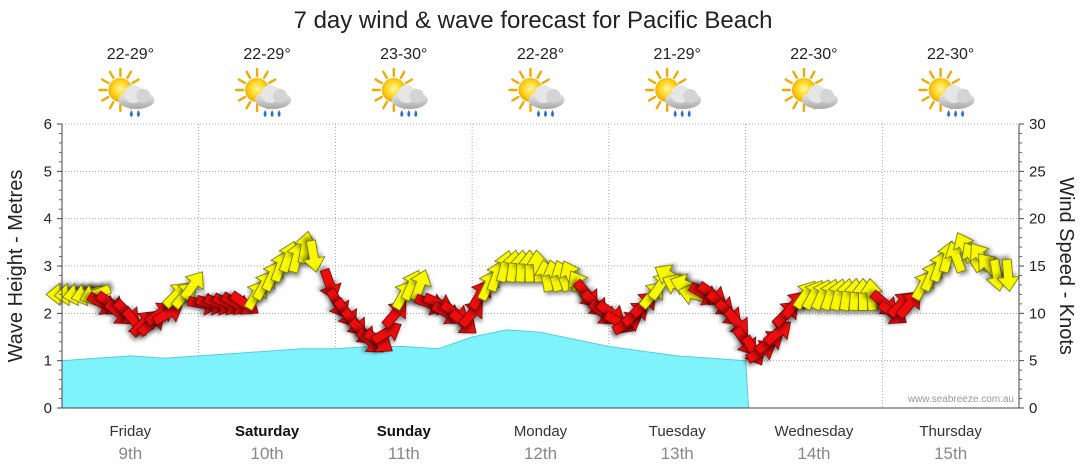 This screenshot has width=1080, height=475. Describe the element at coordinates (48, 361) in the screenshot. I see `left-tick-label: 1` at that location.